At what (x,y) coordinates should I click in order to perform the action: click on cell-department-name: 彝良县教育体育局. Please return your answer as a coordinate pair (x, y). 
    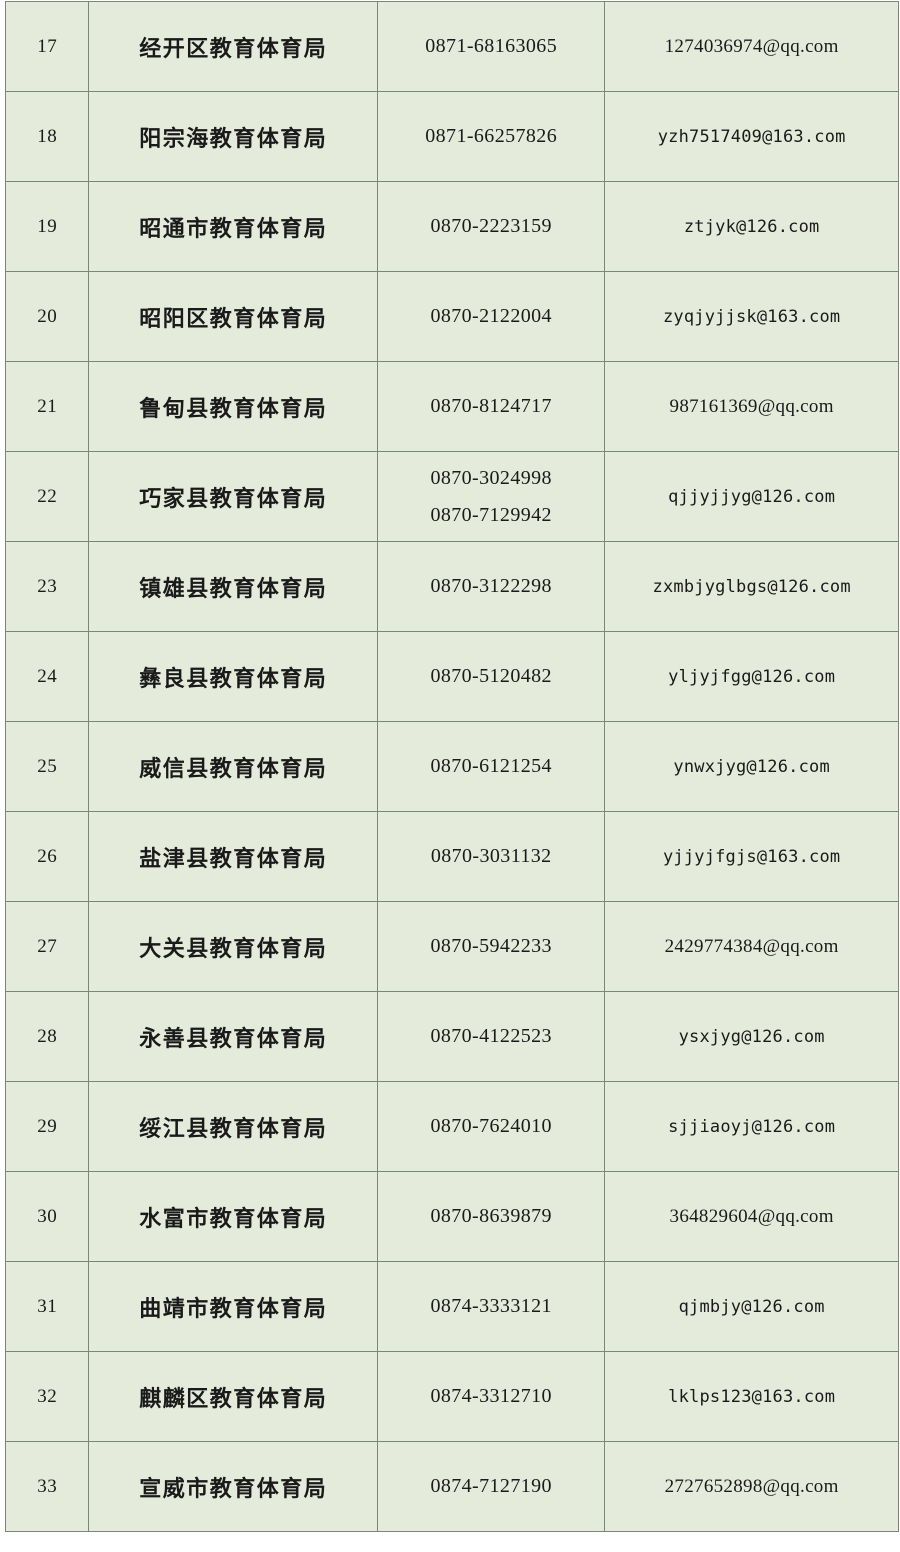
    Looking at the image, I should click on (233, 676).